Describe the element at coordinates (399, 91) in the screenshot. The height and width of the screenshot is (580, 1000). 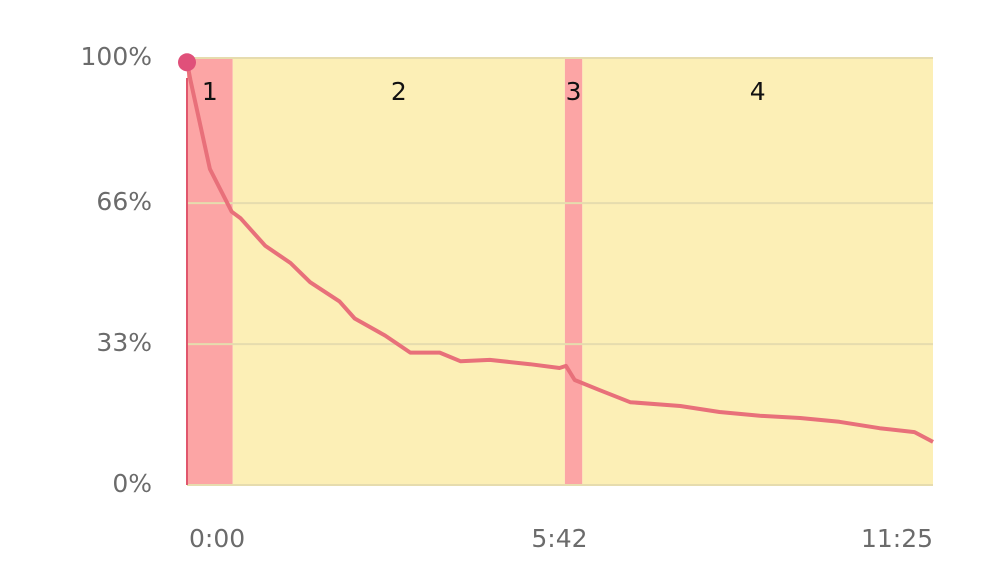
I see `region-label: 2` at that location.